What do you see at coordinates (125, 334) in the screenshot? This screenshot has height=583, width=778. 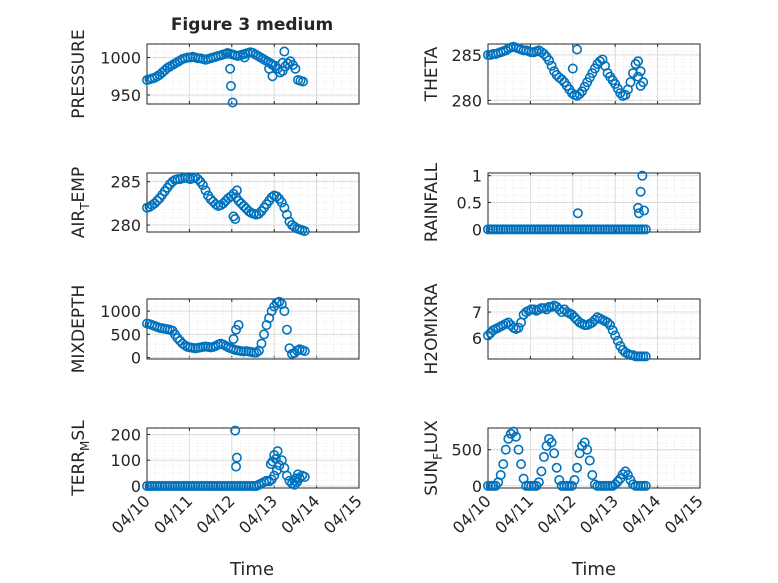 I see `y-tick-label: 500` at bounding box center [125, 334].